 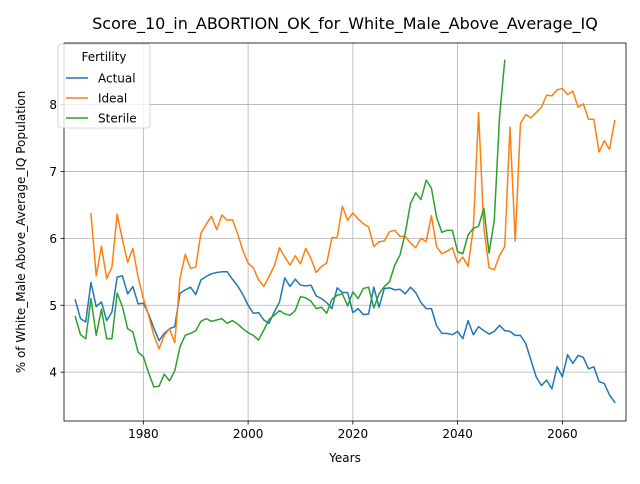 I want to click on x-tick-label: 2020, so click(x=353, y=434).